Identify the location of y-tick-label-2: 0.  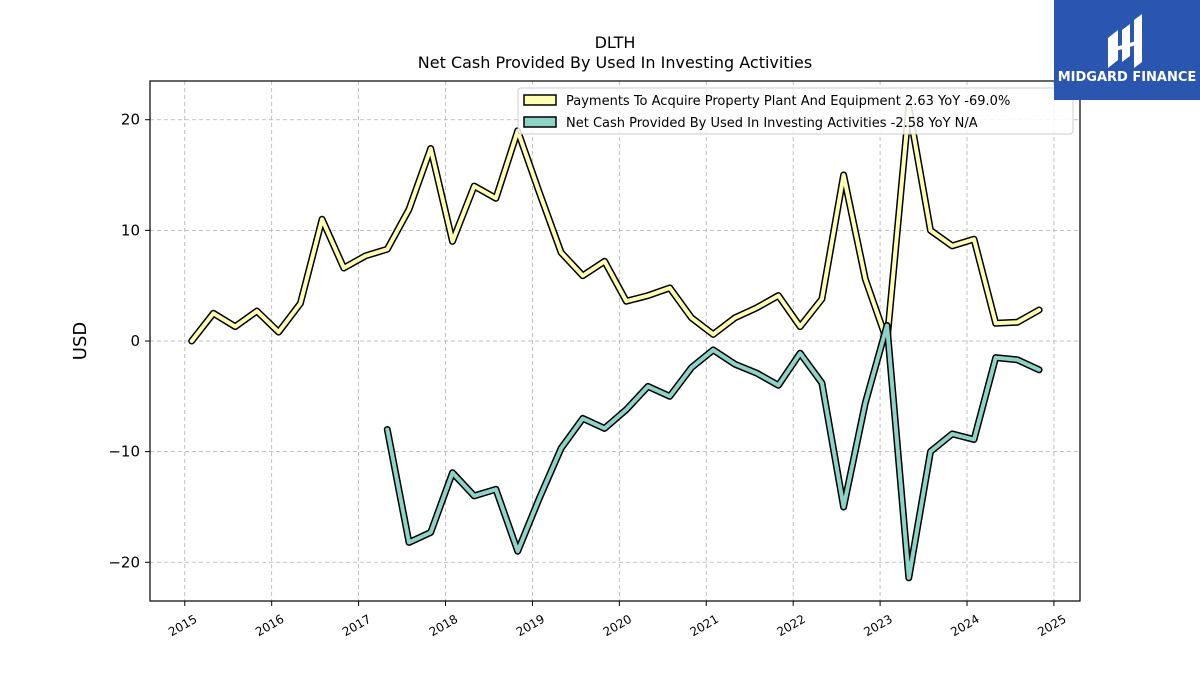
(135, 341).